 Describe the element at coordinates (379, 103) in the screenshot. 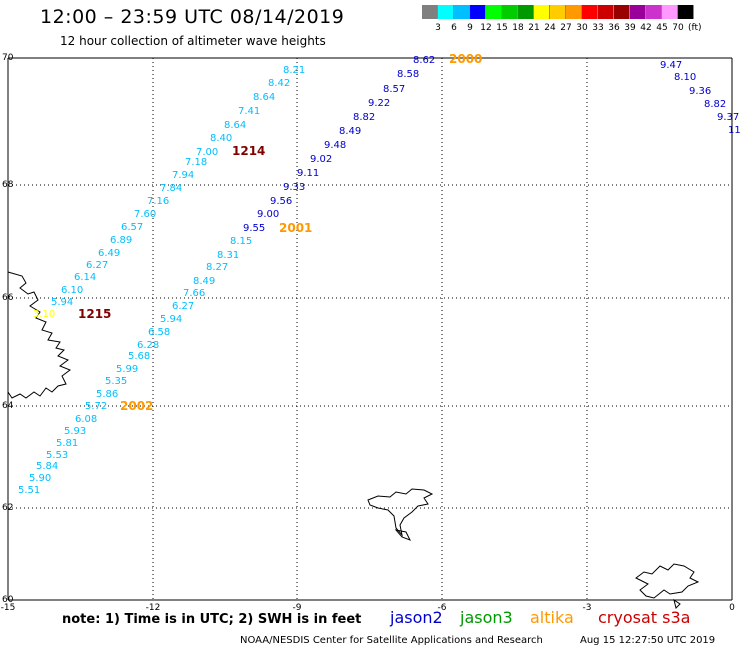

I see `wave-height-label: 9.22` at that location.